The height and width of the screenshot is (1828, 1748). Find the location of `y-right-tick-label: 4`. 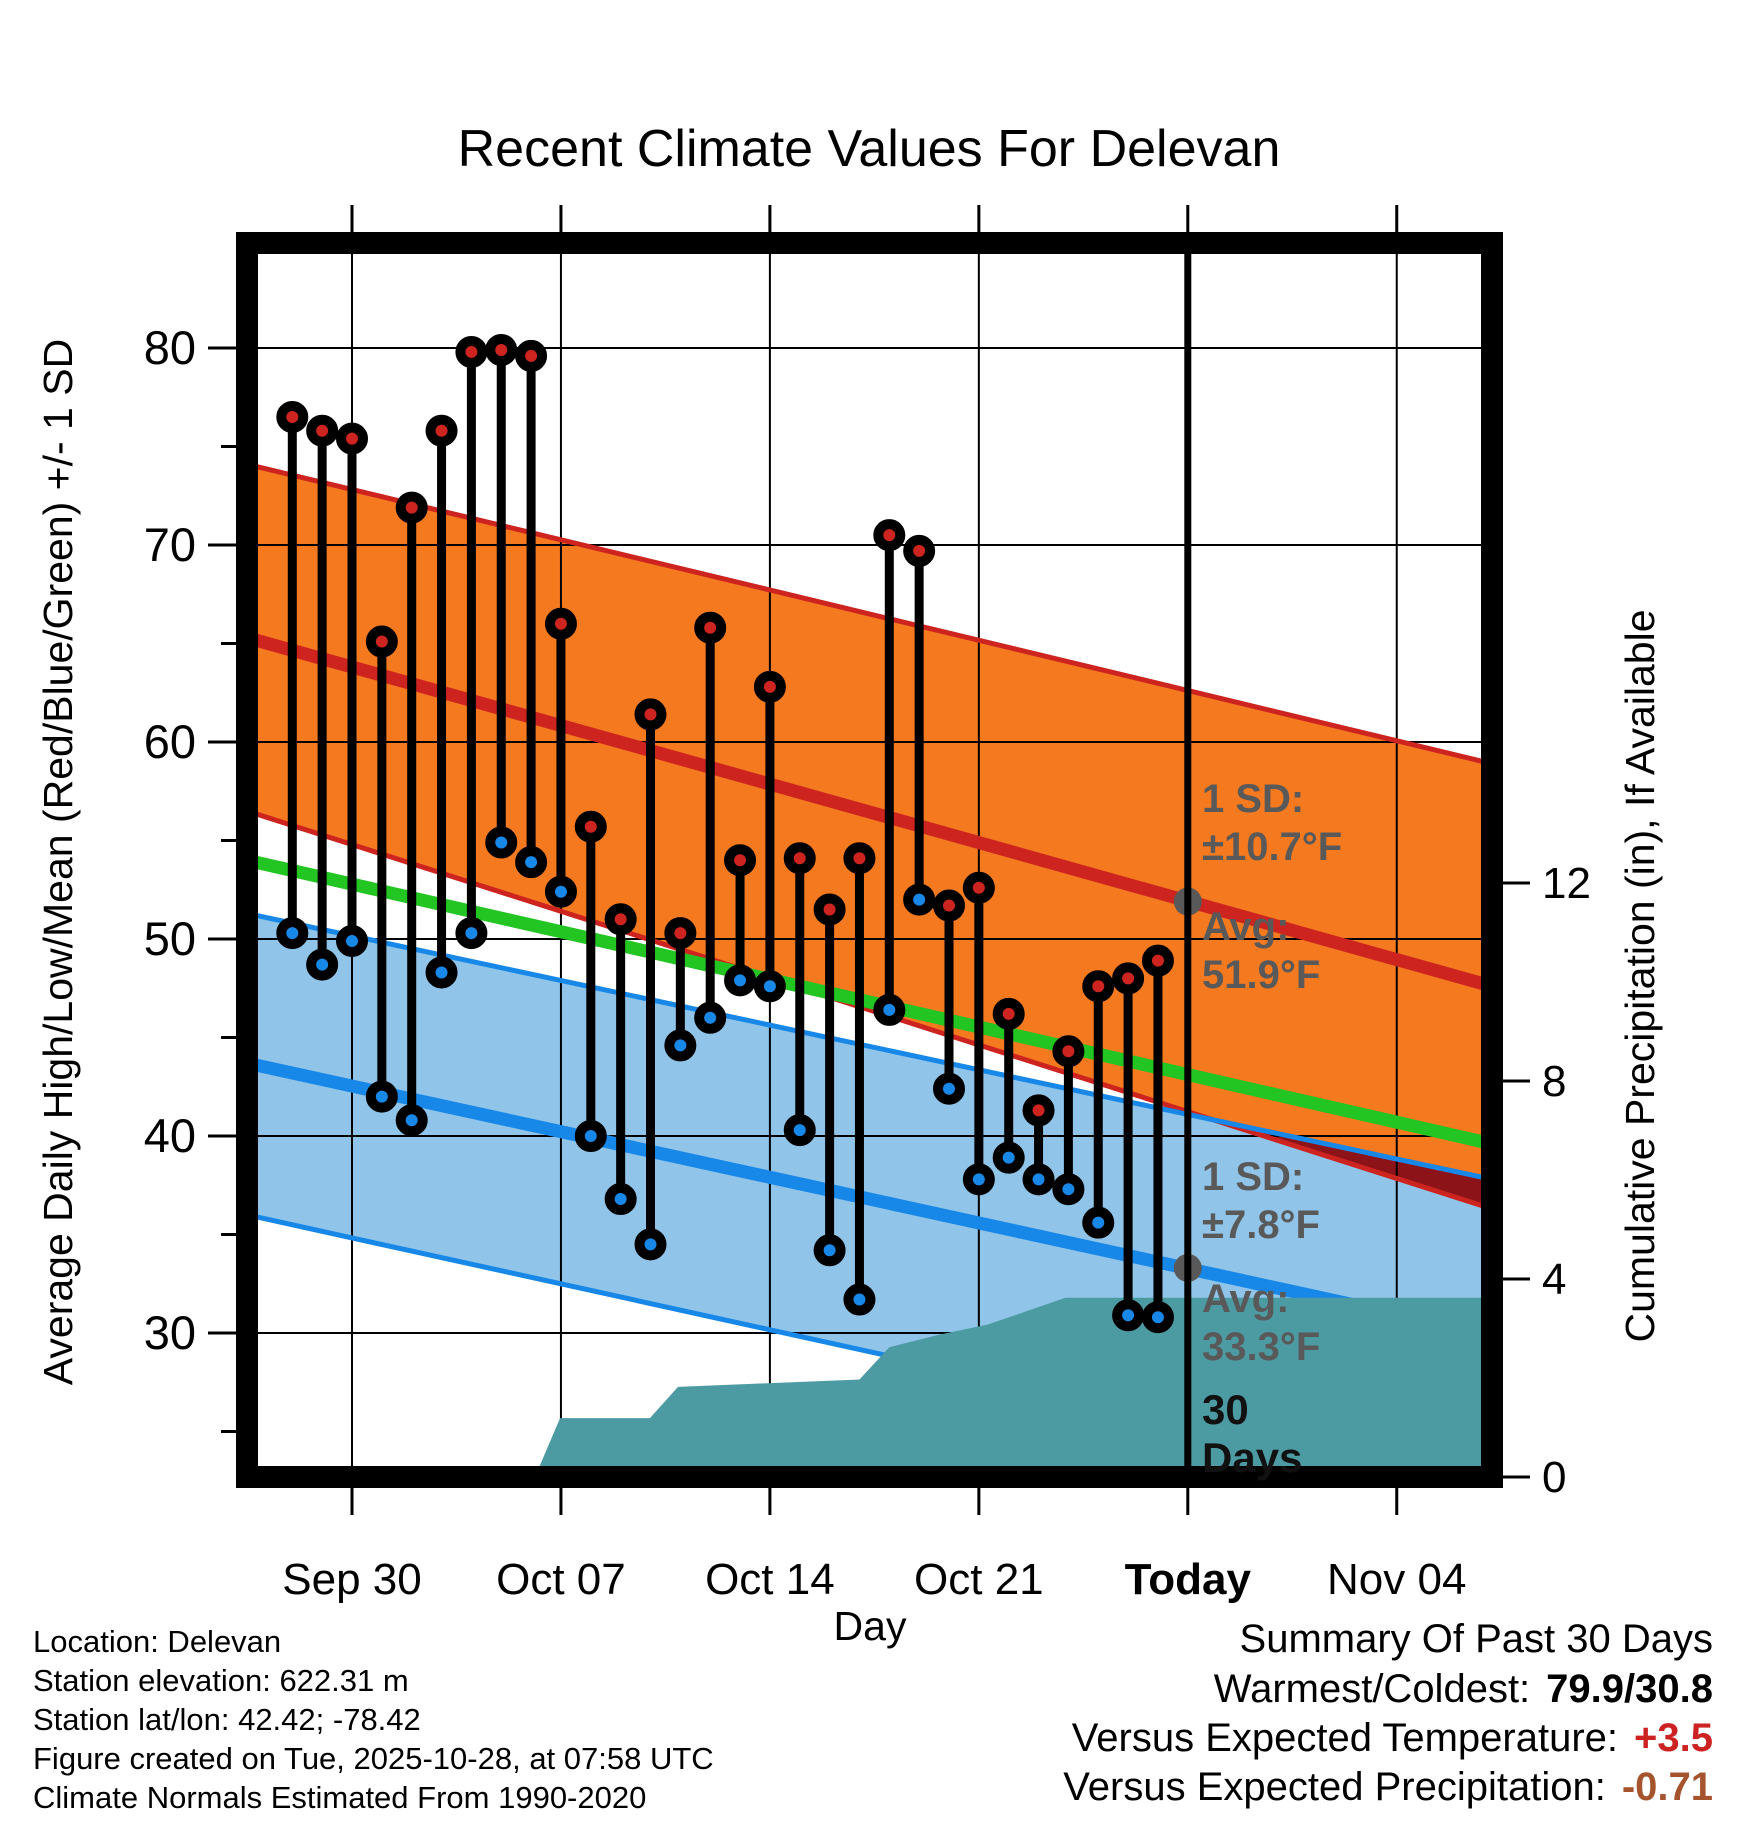

y-right-tick-label: 4 is located at coordinates (1554, 1279).